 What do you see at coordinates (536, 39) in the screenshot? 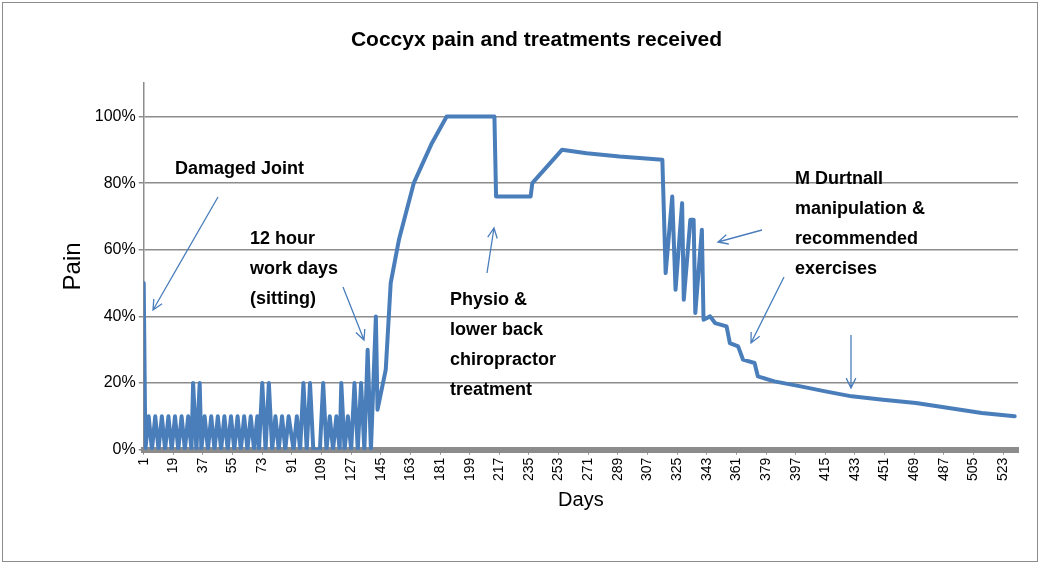
I see `chart-title: Coccyx pain and treatments received` at bounding box center [536, 39].